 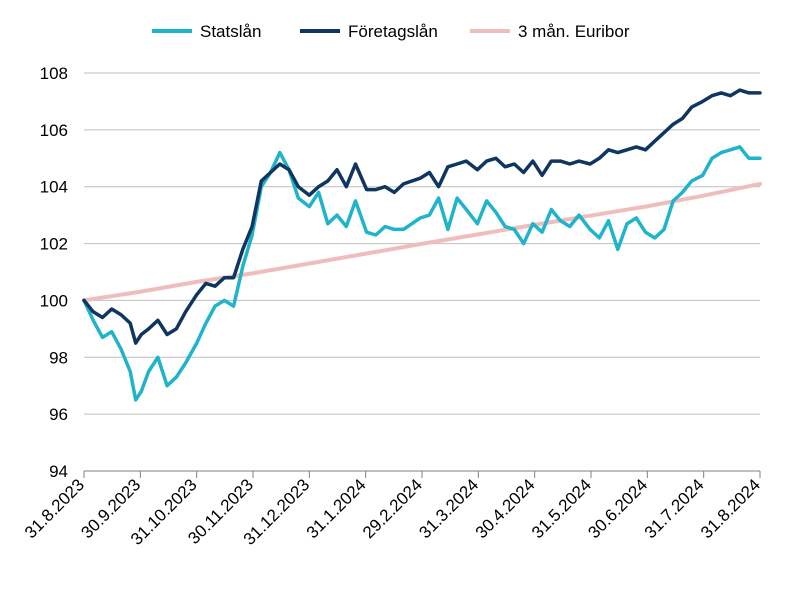 What do you see at coordinates (54, 244) in the screenshot?
I see `y-tick-label: 102` at bounding box center [54, 244].